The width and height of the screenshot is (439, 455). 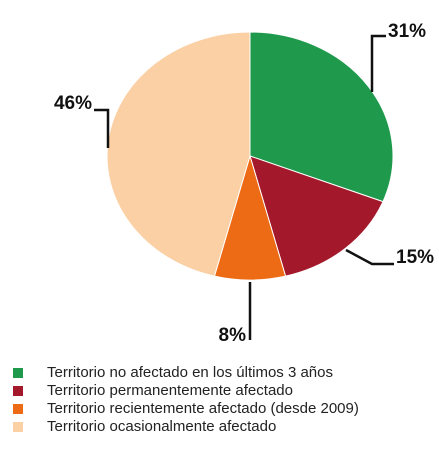 I want to click on data-label: 15%, so click(x=415, y=257).